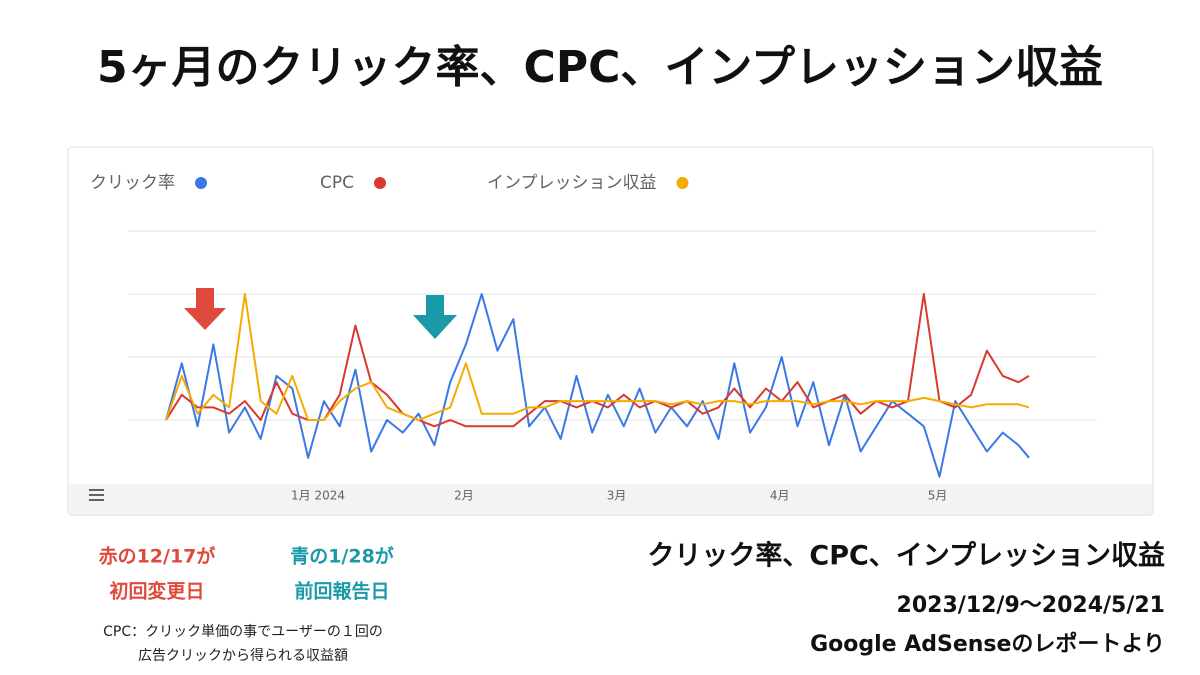  I want to click on summary-title: クリック率、CPC、インプレッション収益, so click(906, 556).